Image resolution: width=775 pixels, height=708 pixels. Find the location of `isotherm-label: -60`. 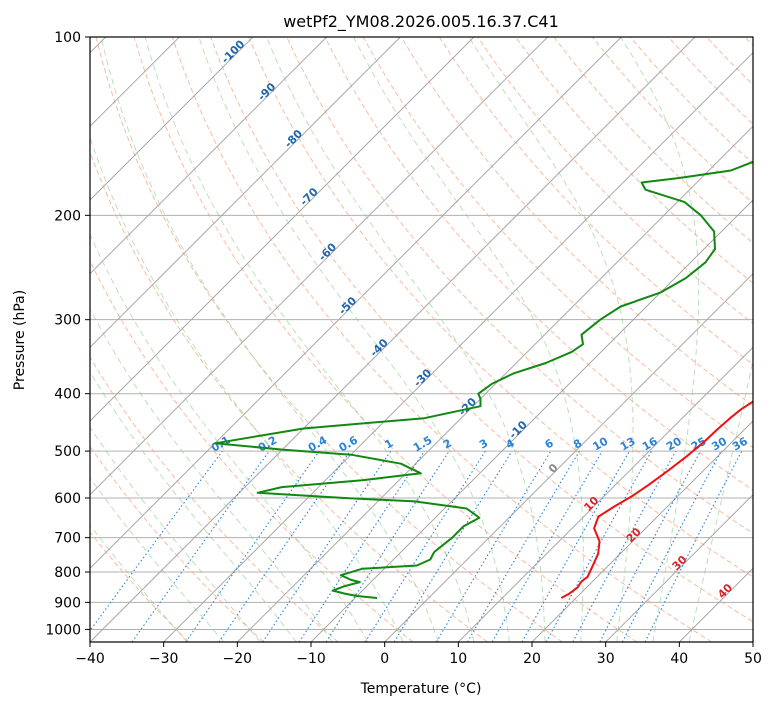

isotherm-label: -60 is located at coordinates (327, 251).